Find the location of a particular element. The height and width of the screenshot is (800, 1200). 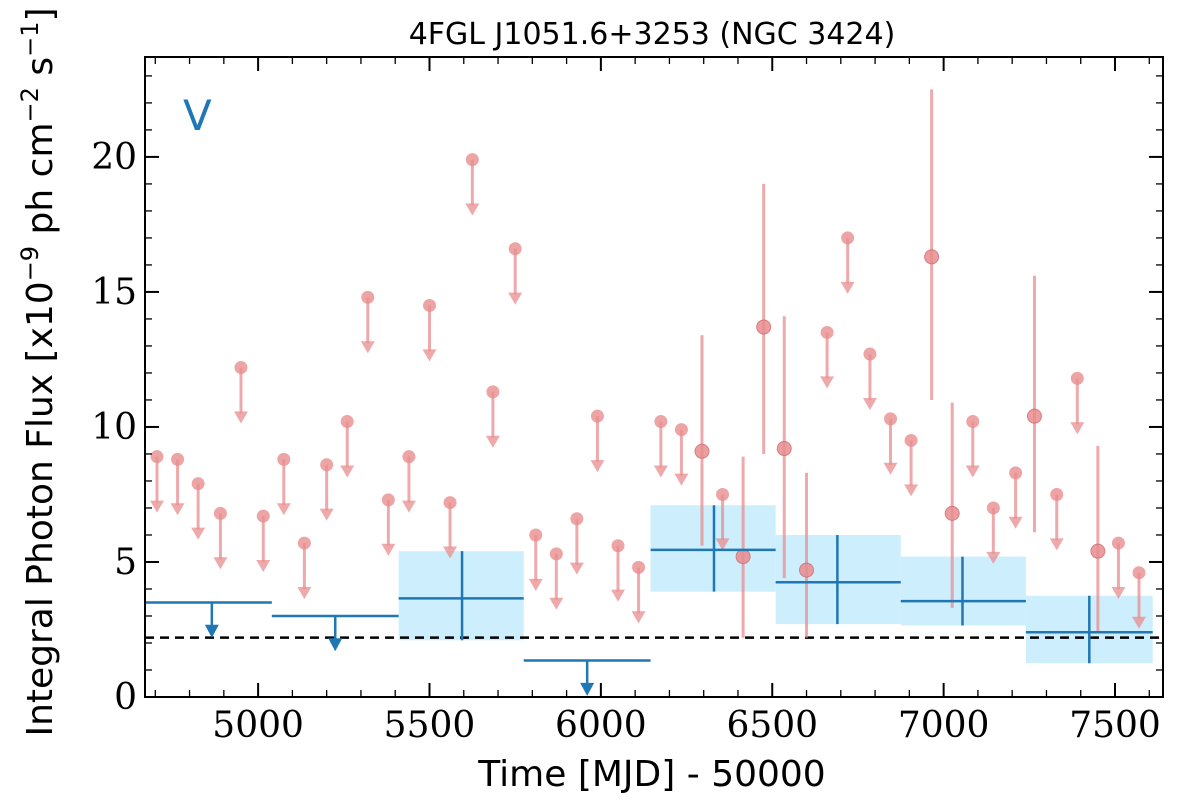

chart-title: 4FGL J1051.6+3253 (NGC 3424) is located at coordinates (652, 34).